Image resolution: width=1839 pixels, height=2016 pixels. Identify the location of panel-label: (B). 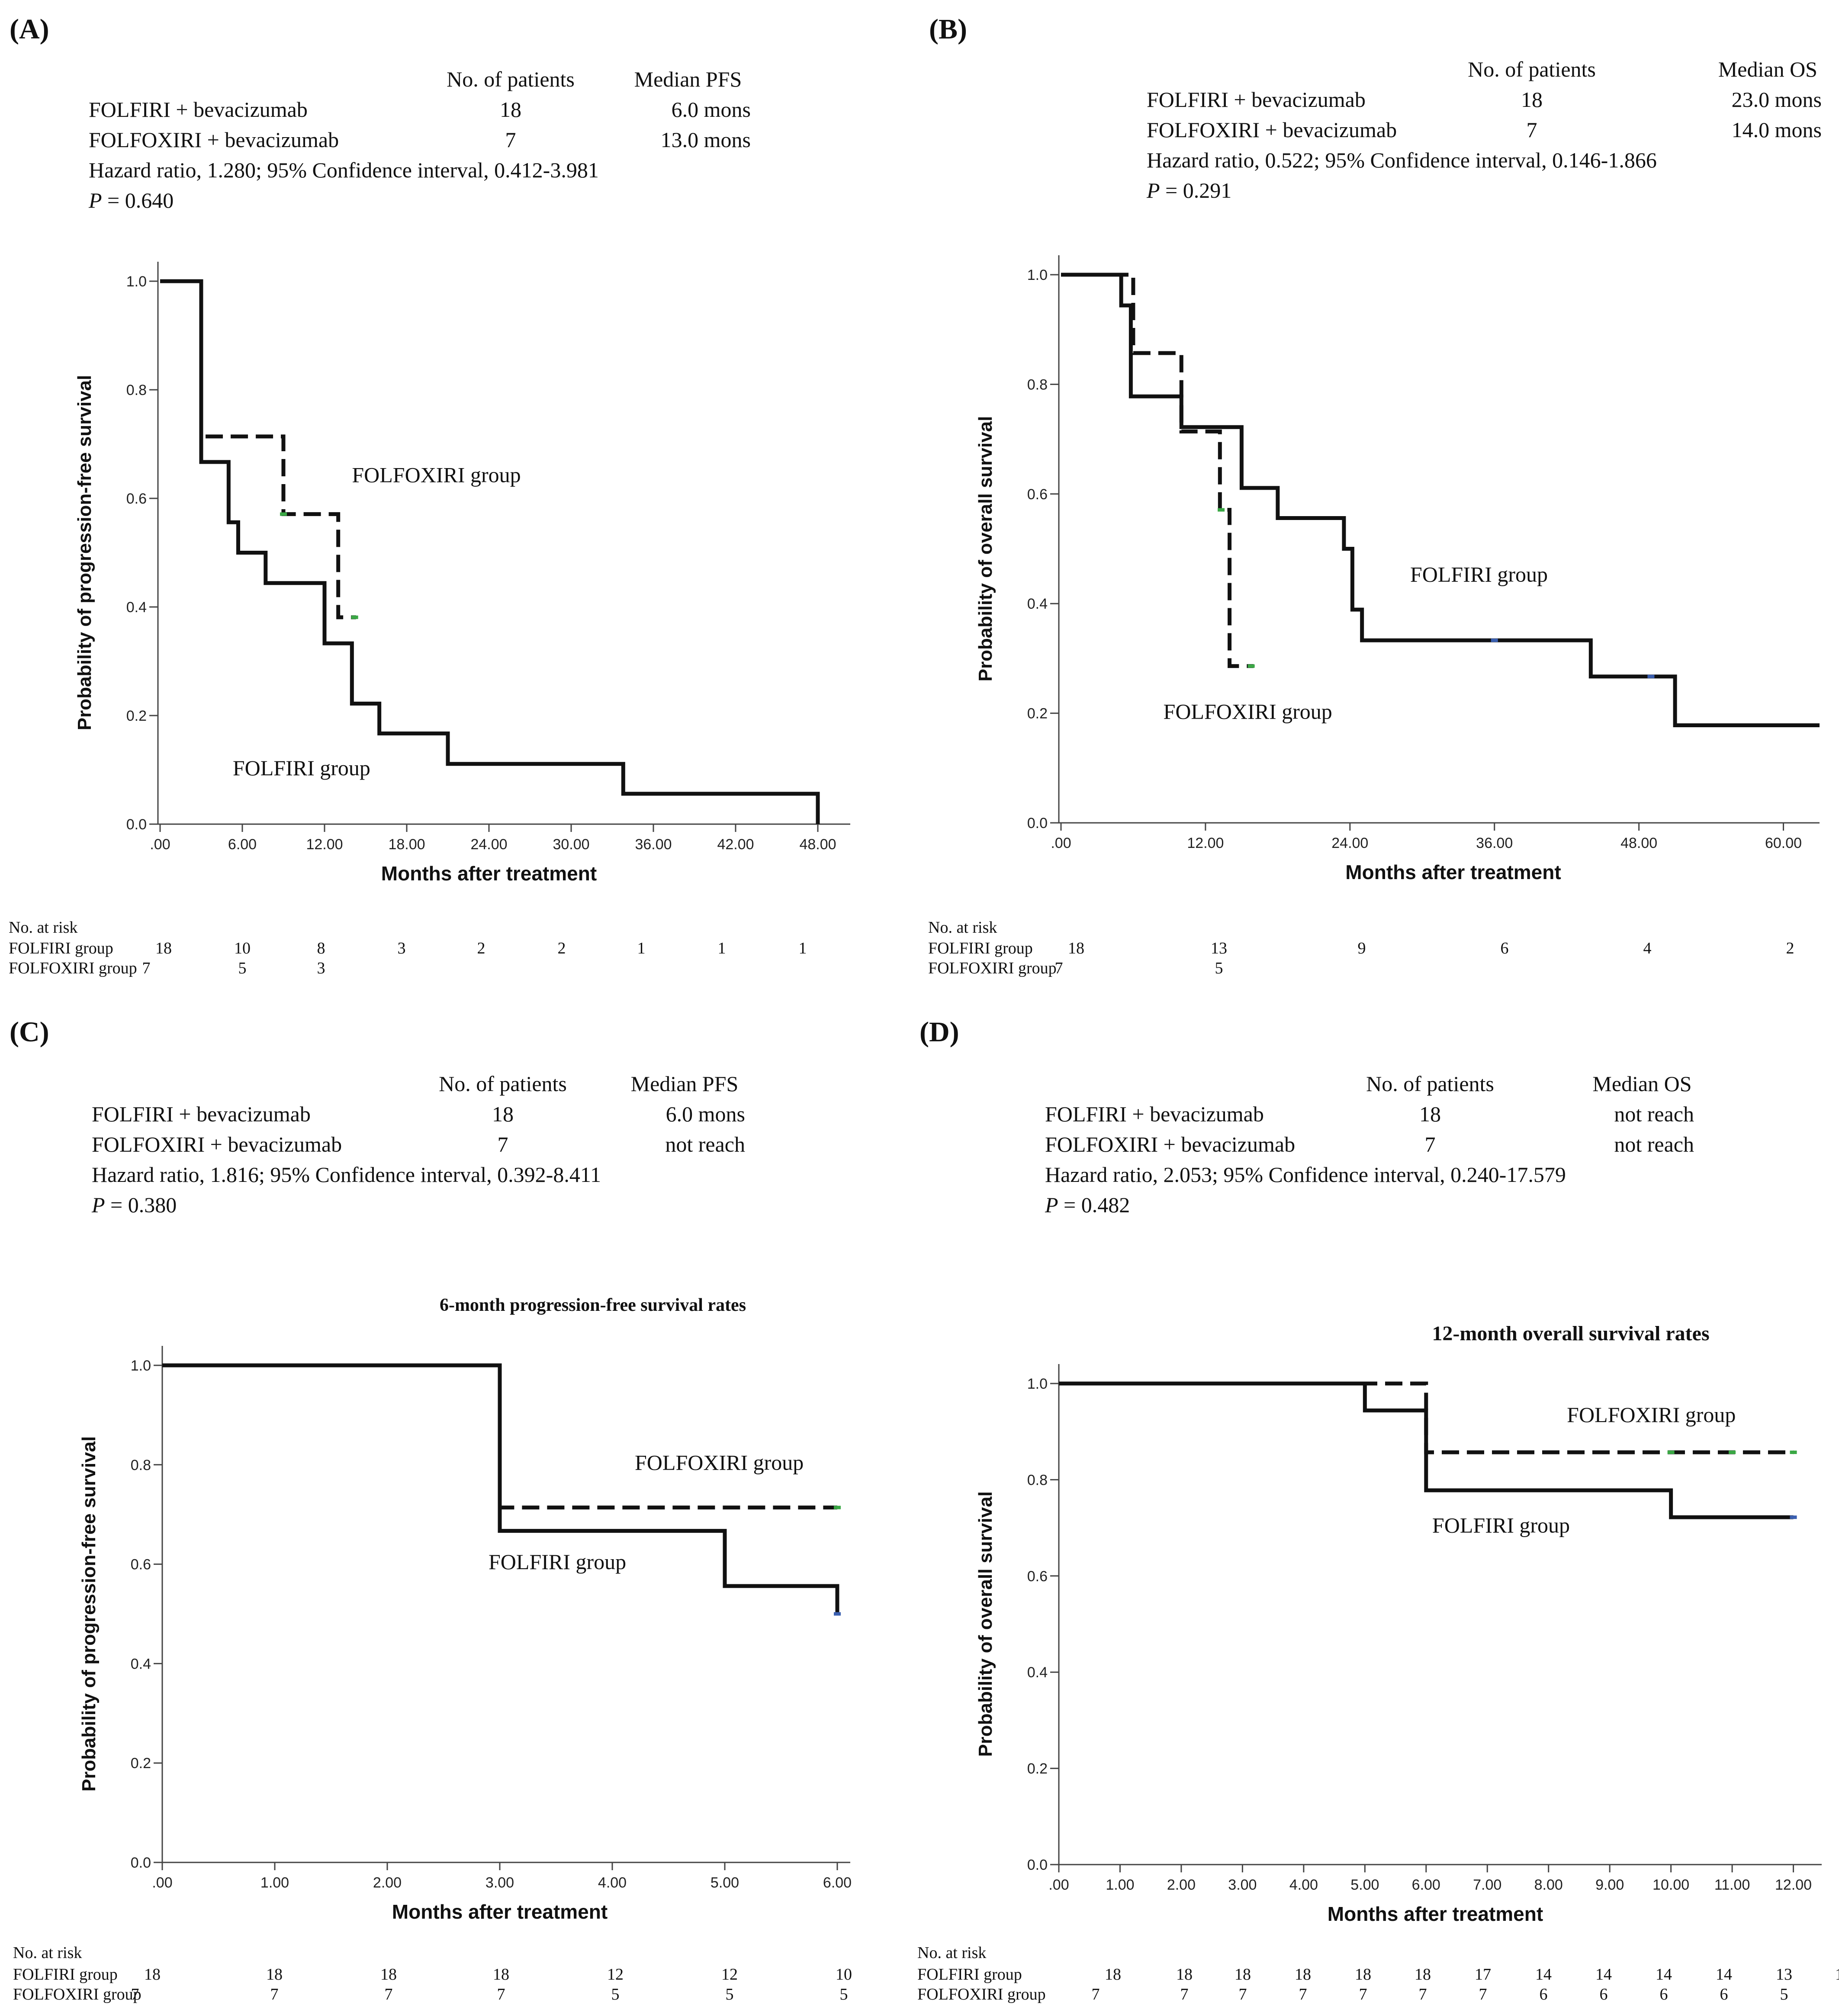
(948, 29).